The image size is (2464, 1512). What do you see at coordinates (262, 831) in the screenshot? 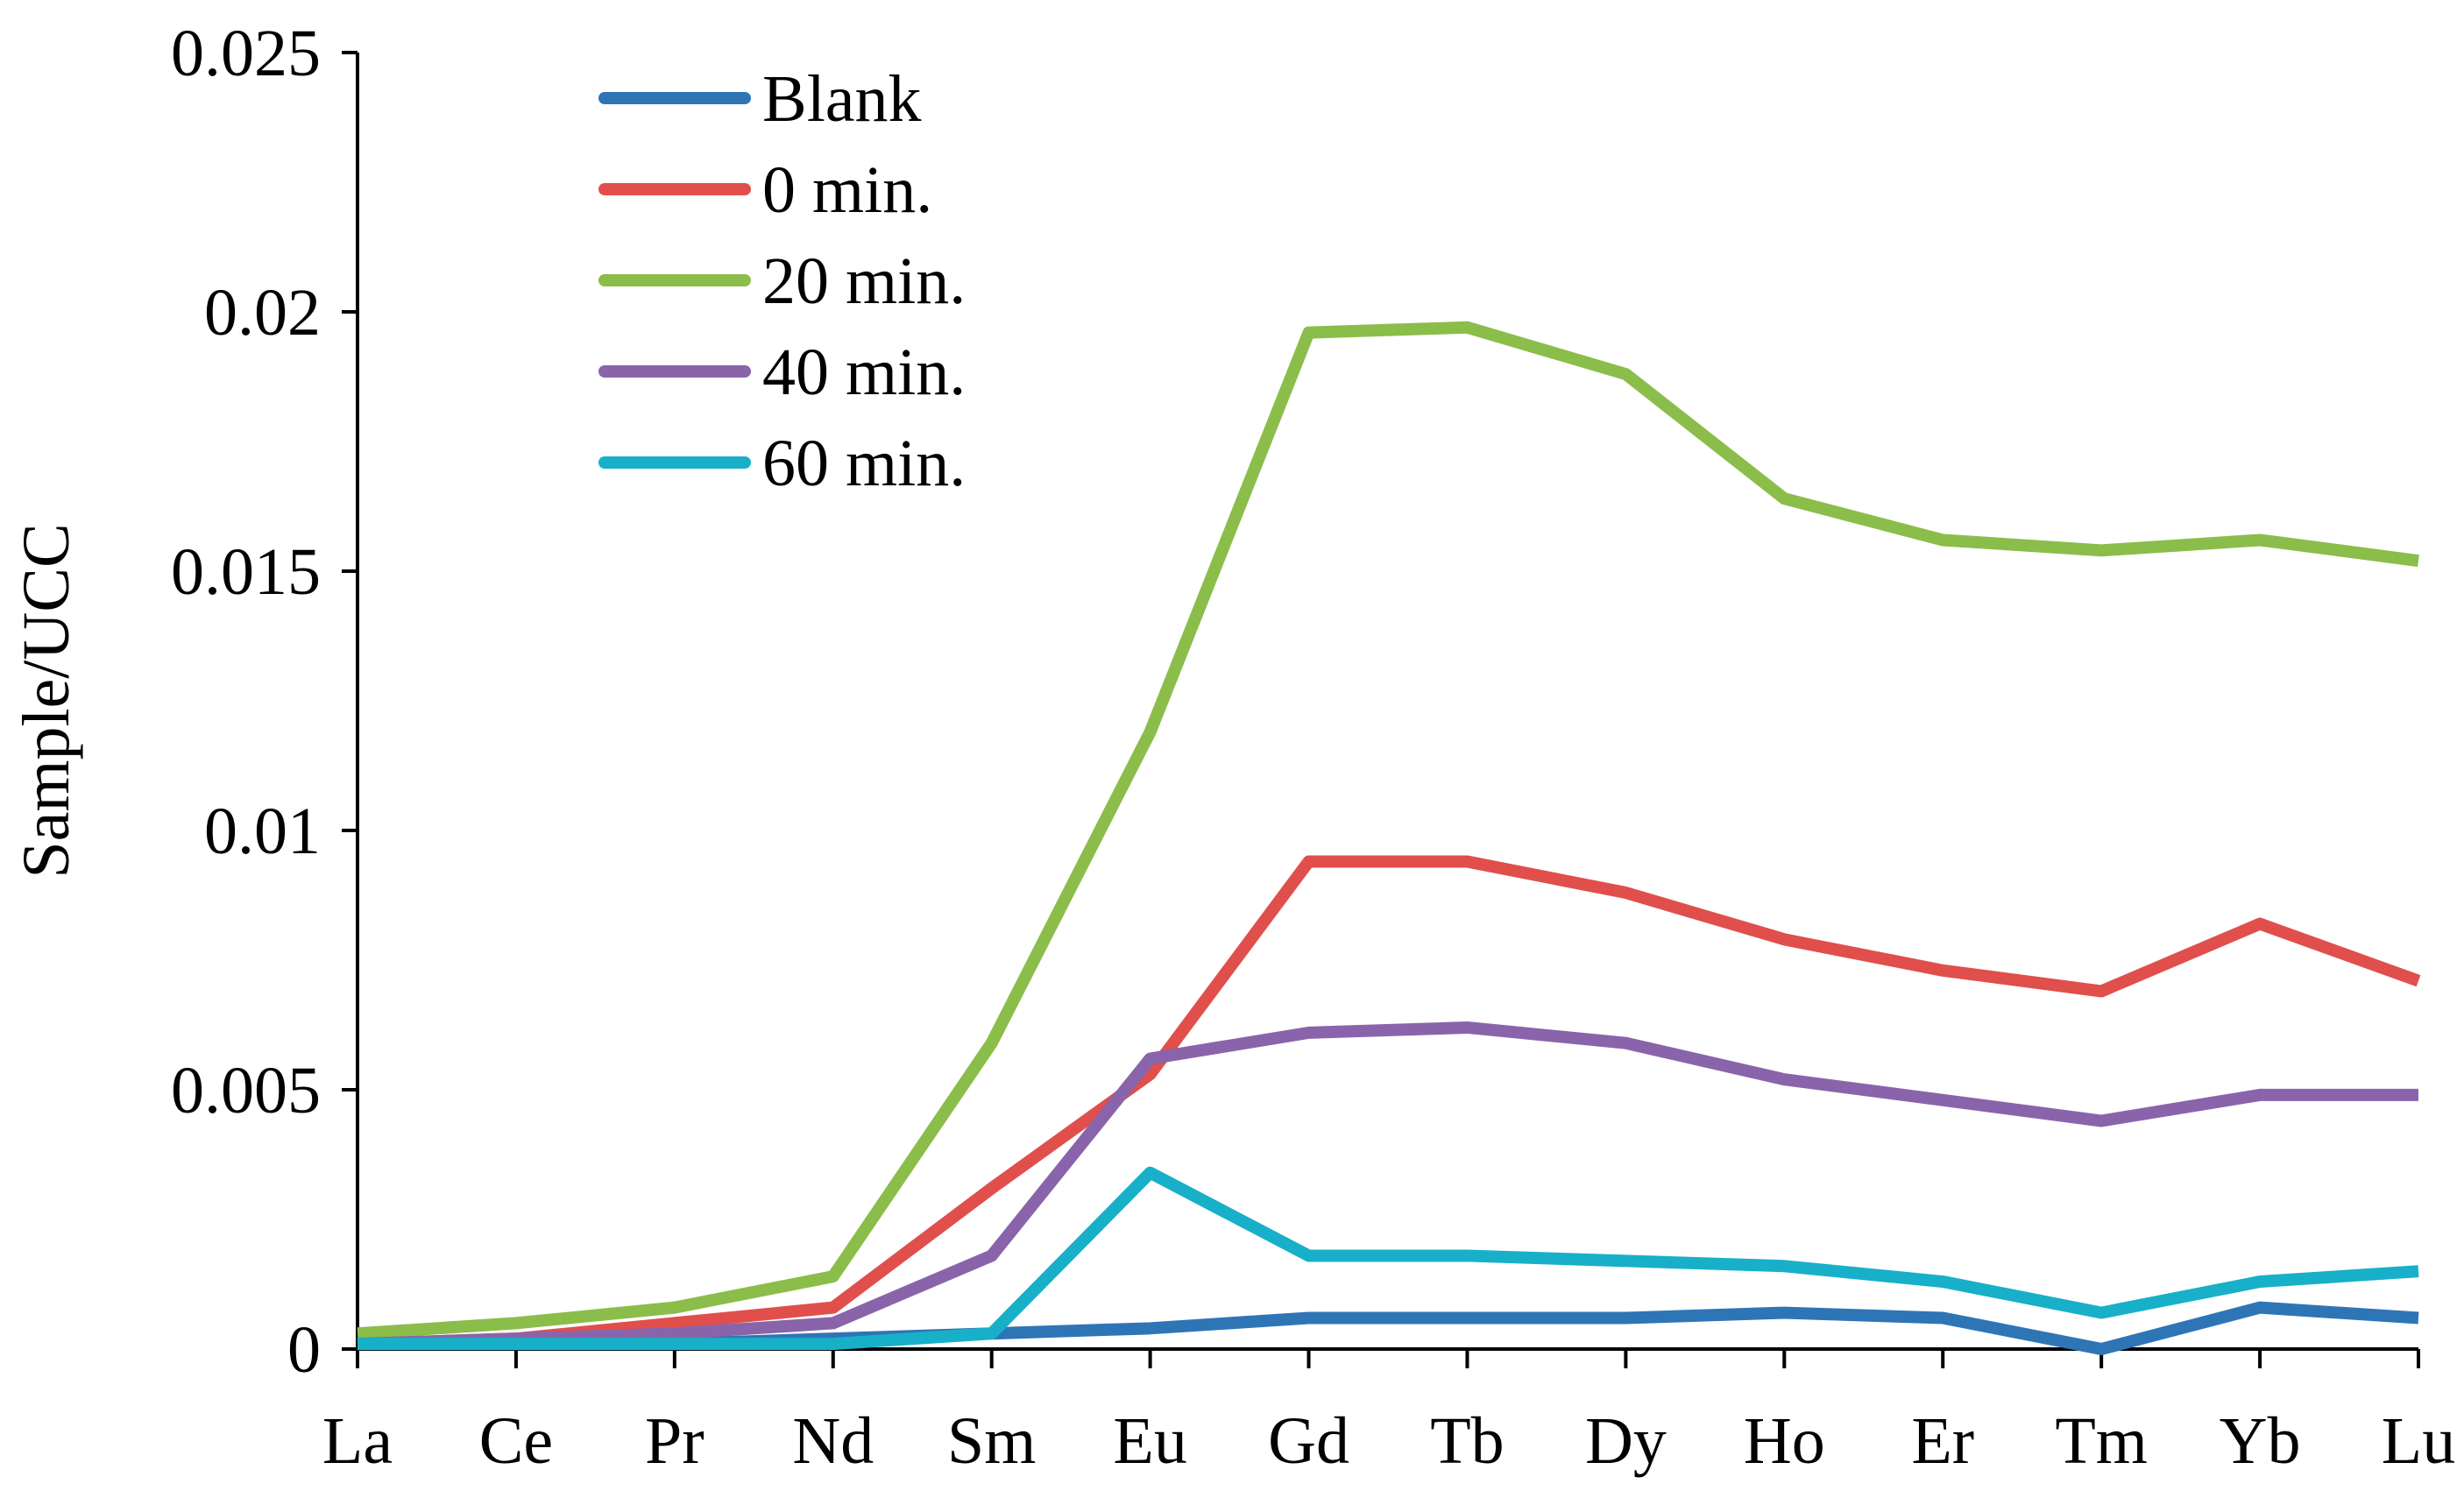
I see `y-tick-label: 0.01` at bounding box center [262, 831].